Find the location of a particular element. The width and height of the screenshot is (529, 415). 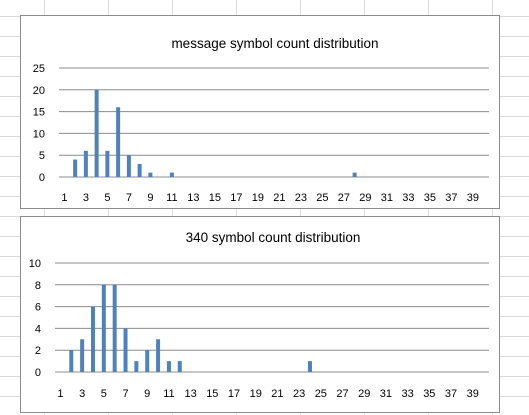

y-tick-label: 4 is located at coordinates (38, 329).